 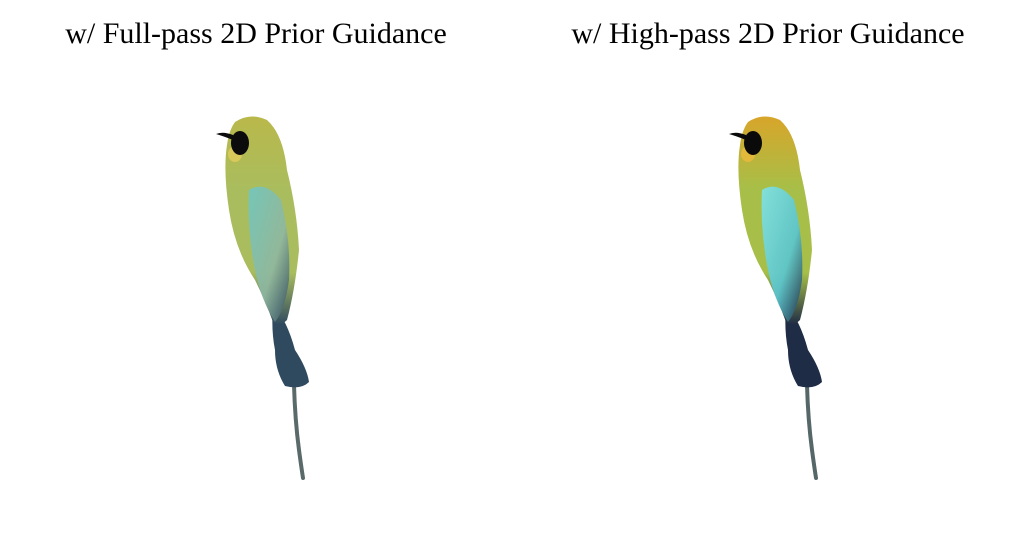 What do you see at coordinates (768, 33) in the screenshot?
I see `right-caption: w/ High-pass 2D Prior Guidance` at bounding box center [768, 33].